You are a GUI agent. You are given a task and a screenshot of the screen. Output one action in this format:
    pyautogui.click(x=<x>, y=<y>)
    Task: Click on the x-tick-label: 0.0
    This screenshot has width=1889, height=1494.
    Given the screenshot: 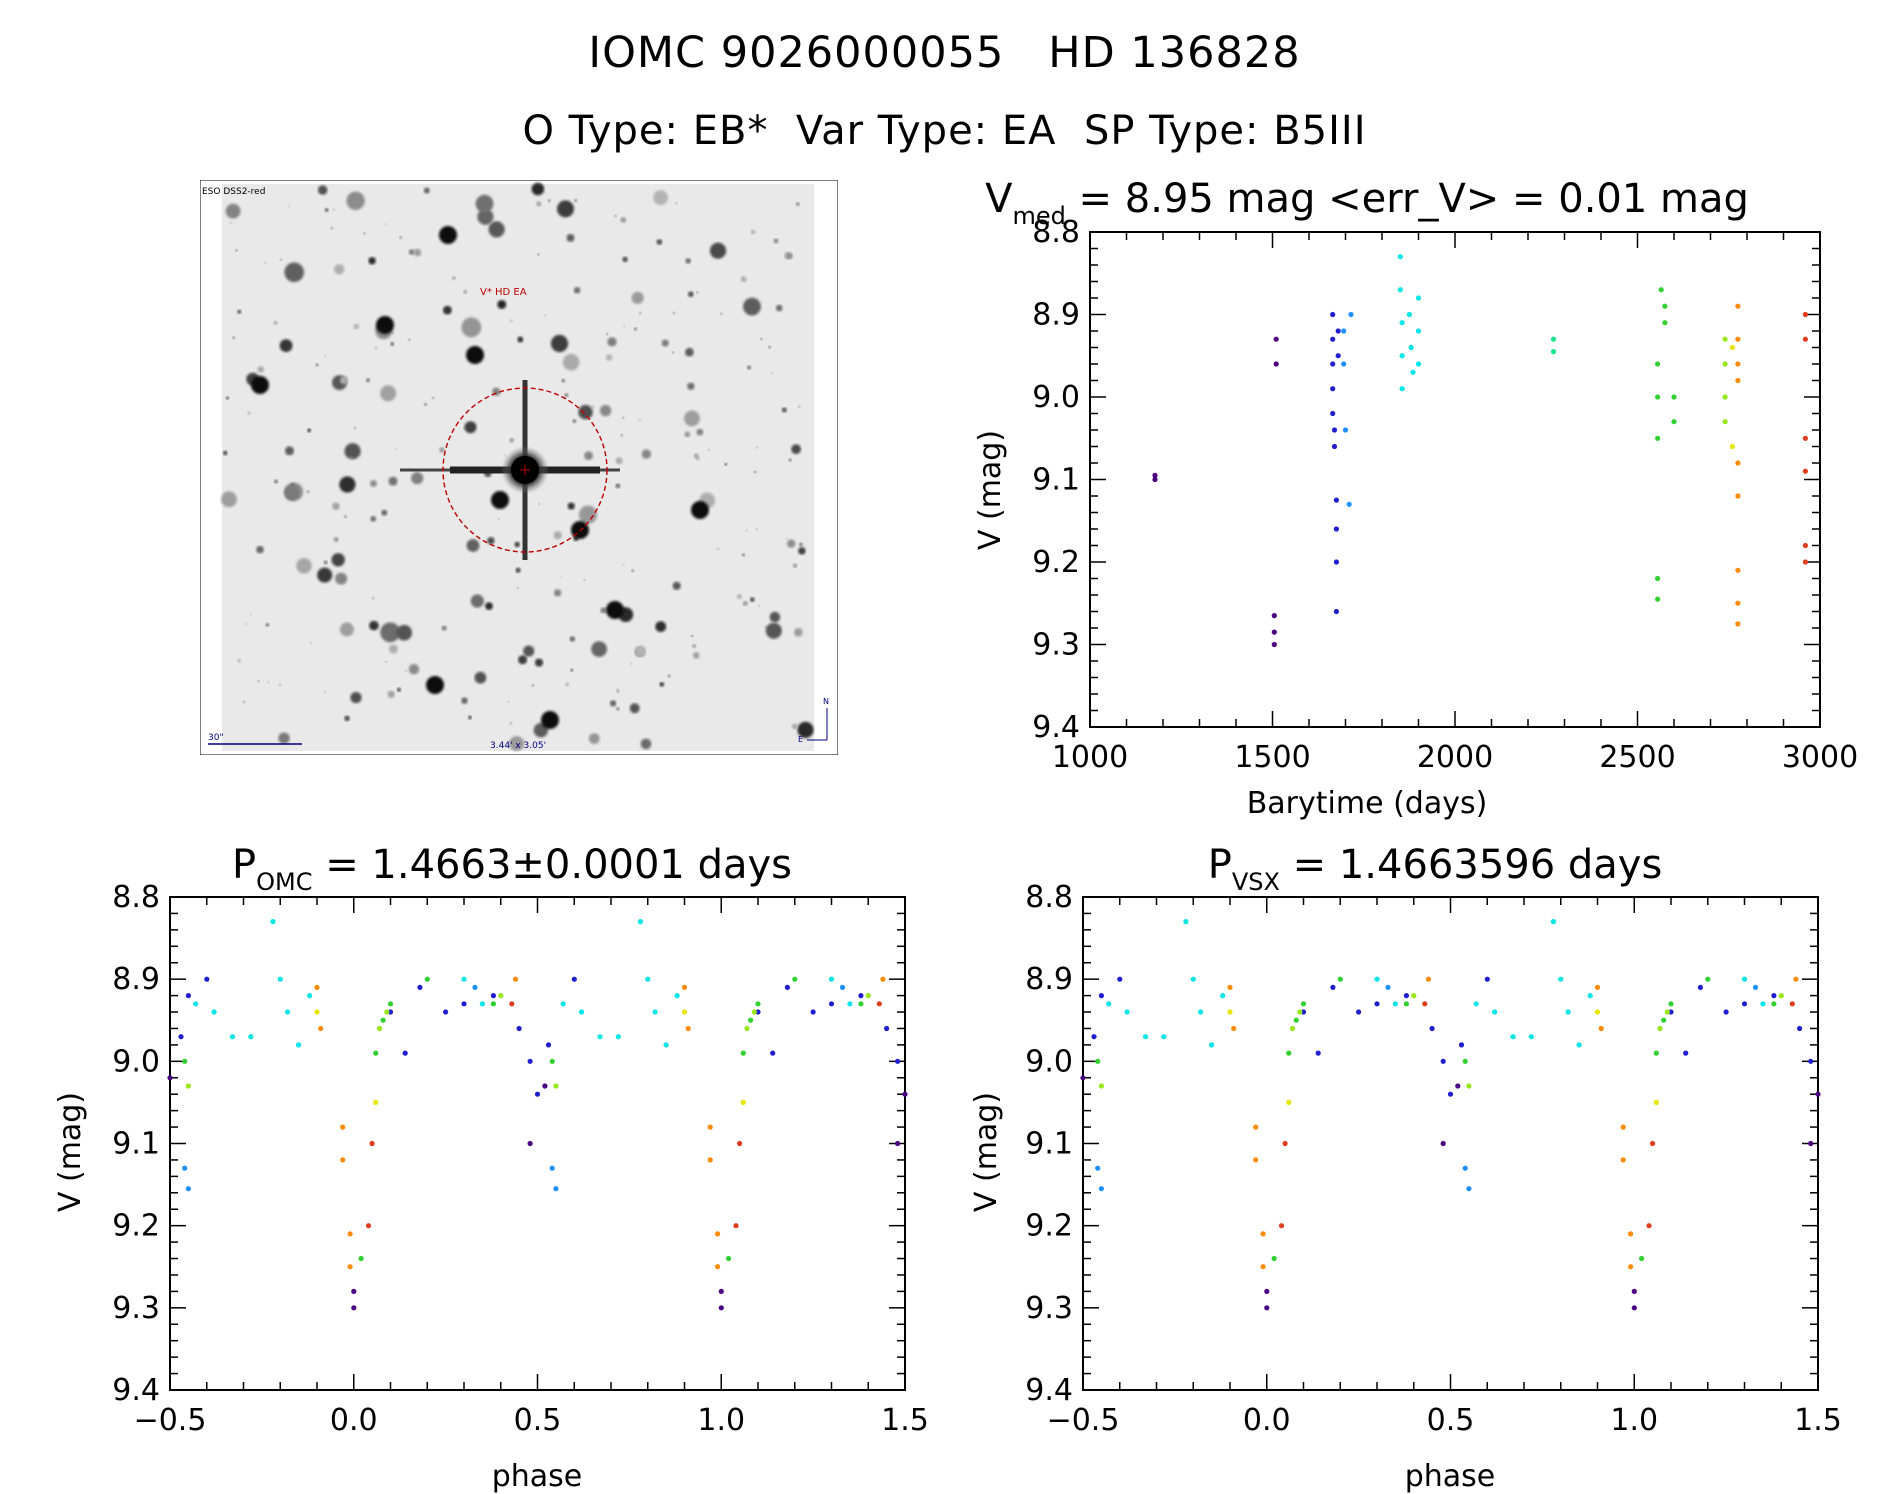 What is the action you would take?
    pyautogui.click(x=1267, y=1420)
    